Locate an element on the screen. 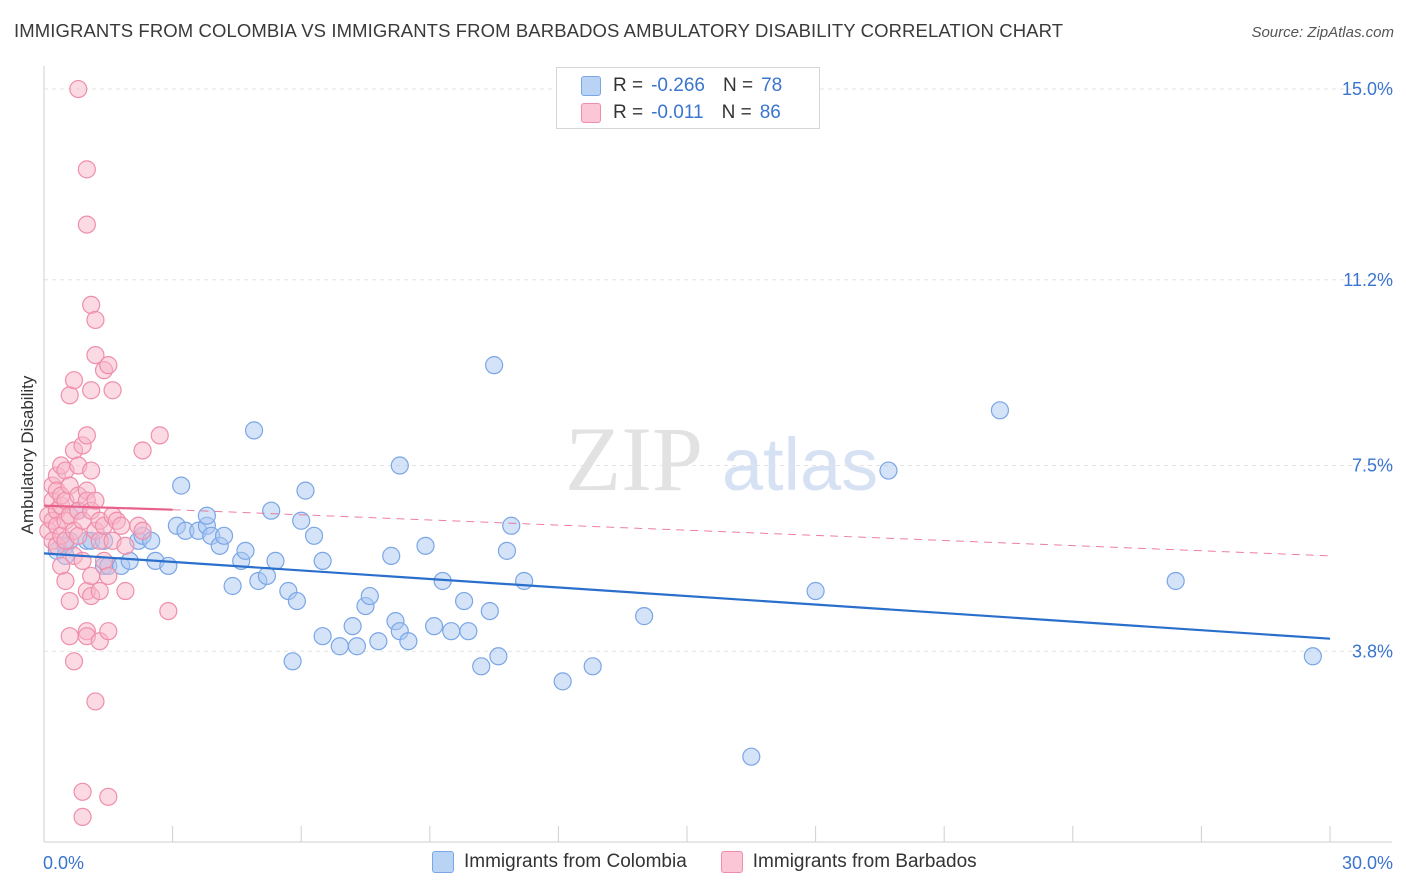 Image resolution: width=1406 pixels, height=892 pixels. trend-lines is located at coordinates (687, 572).